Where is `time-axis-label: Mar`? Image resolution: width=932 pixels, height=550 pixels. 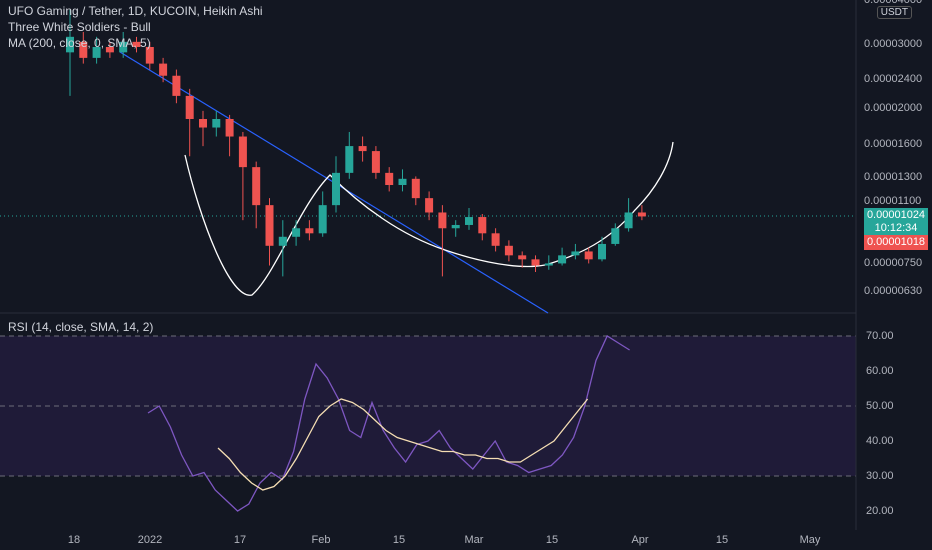
time-axis-label: Mar is located at coordinates (474, 540).